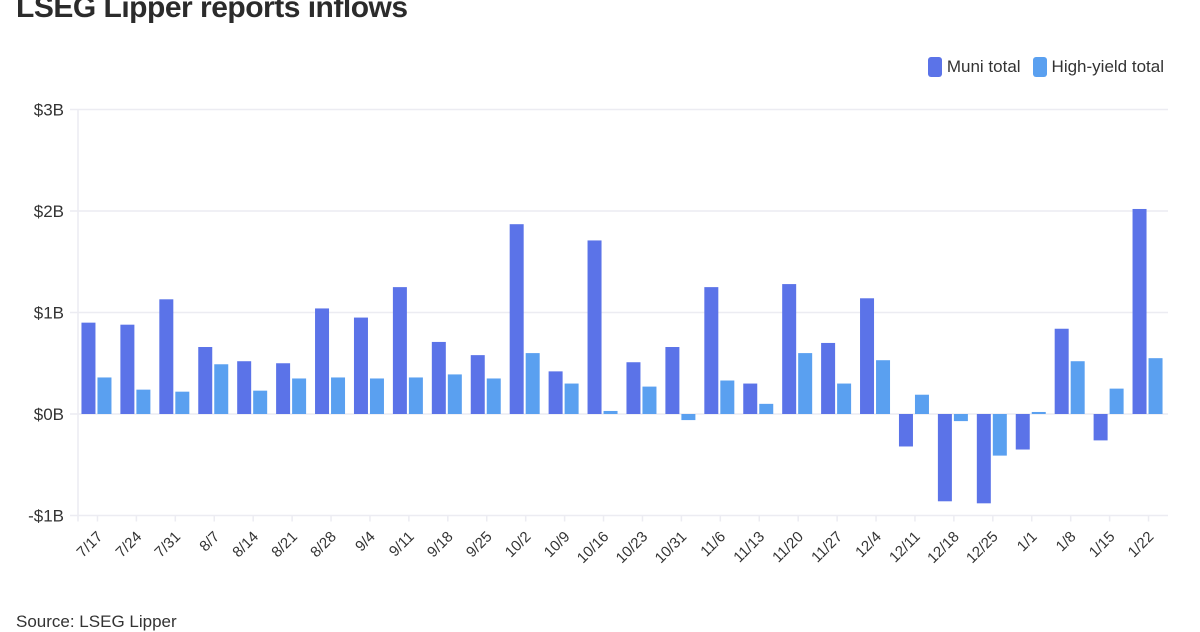 The height and width of the screenshot is (632, 1200). Describe the element at coordinates (934, 67) in the screenshot. I see `legend-swatch-muni` at that location.